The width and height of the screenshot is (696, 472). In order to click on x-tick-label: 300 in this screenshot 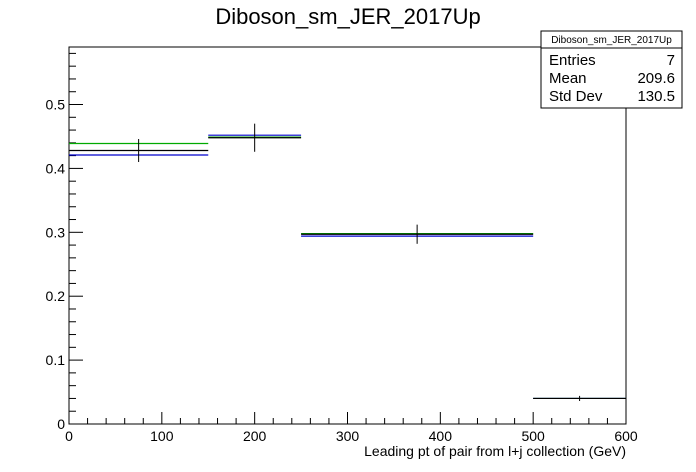, I will do `click(348, 436)`.